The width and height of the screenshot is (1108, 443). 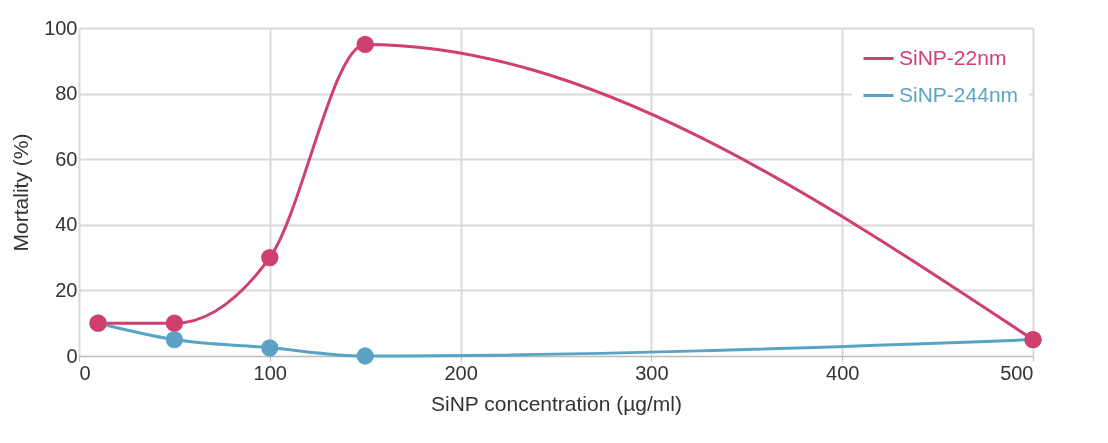 What do you see at coordinates (953, 57) in the screenshot?
I see `legend-label: SiNP-22nm` at bounding box center [953, 57].